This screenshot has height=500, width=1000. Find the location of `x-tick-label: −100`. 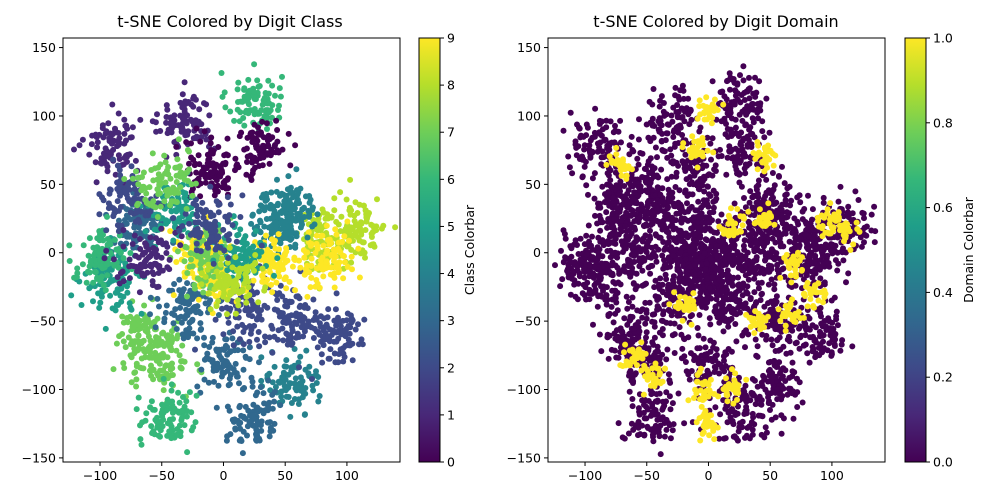

x-tick-label: −100 is located at coordinates (100, 475).